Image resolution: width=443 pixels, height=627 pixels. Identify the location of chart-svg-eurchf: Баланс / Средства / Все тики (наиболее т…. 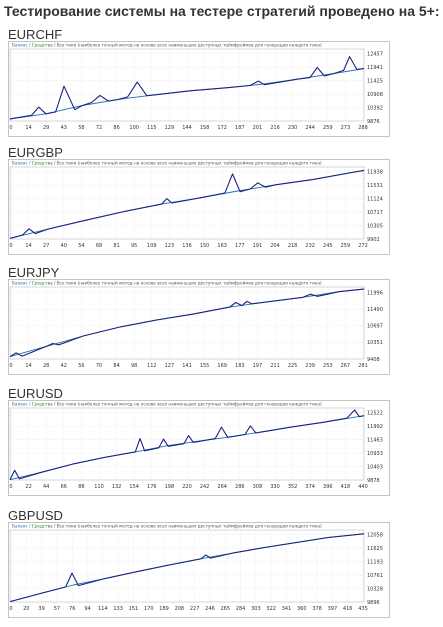
(199, 89).